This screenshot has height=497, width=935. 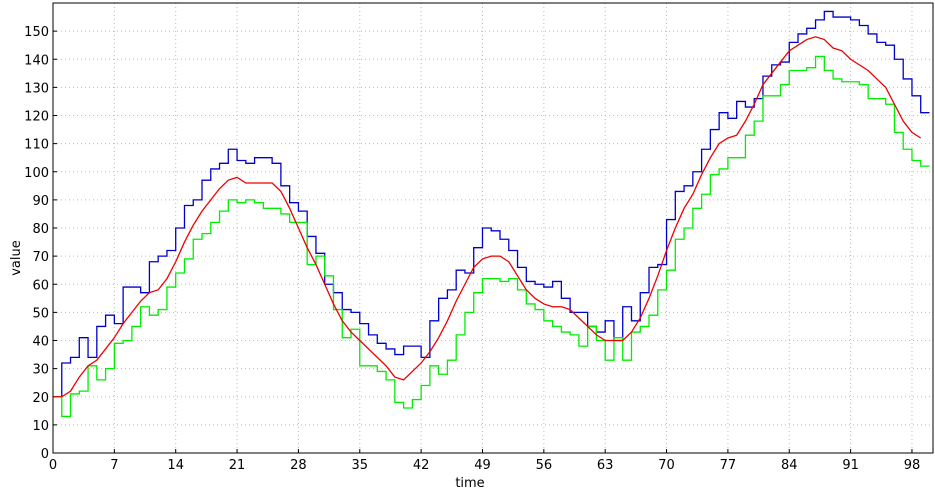 What do you see at coordinates (237, 465) in the screenshot?
I see `x-tick-label: 21` at bounding box center [237, 465].